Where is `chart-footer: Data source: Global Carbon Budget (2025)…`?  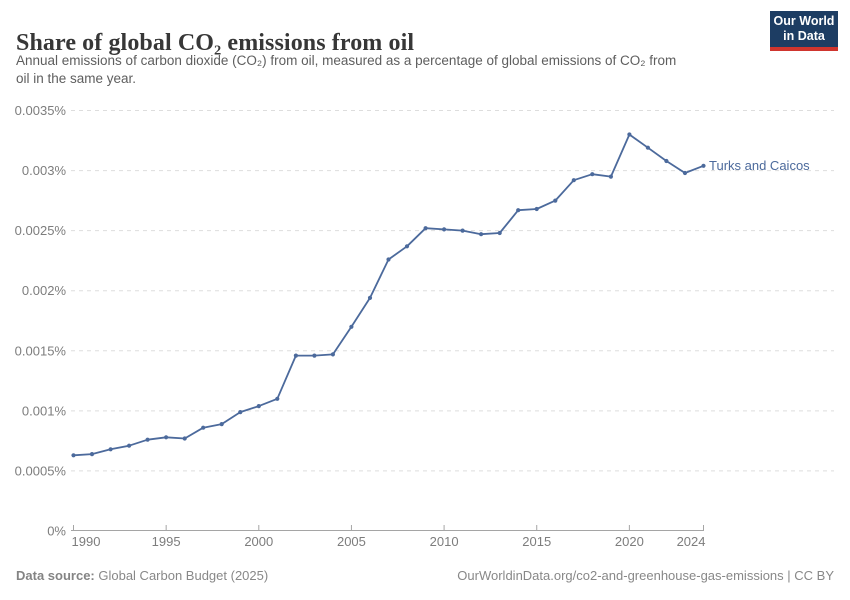 chart-footer: Data source: Global Carbon Budget (2025)… is located at coordinates (425, 578).